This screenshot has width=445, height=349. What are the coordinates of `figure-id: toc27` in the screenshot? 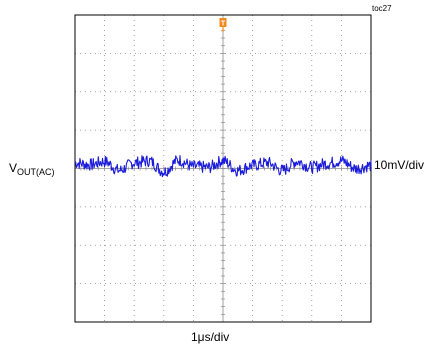 It's located at (382, 8).